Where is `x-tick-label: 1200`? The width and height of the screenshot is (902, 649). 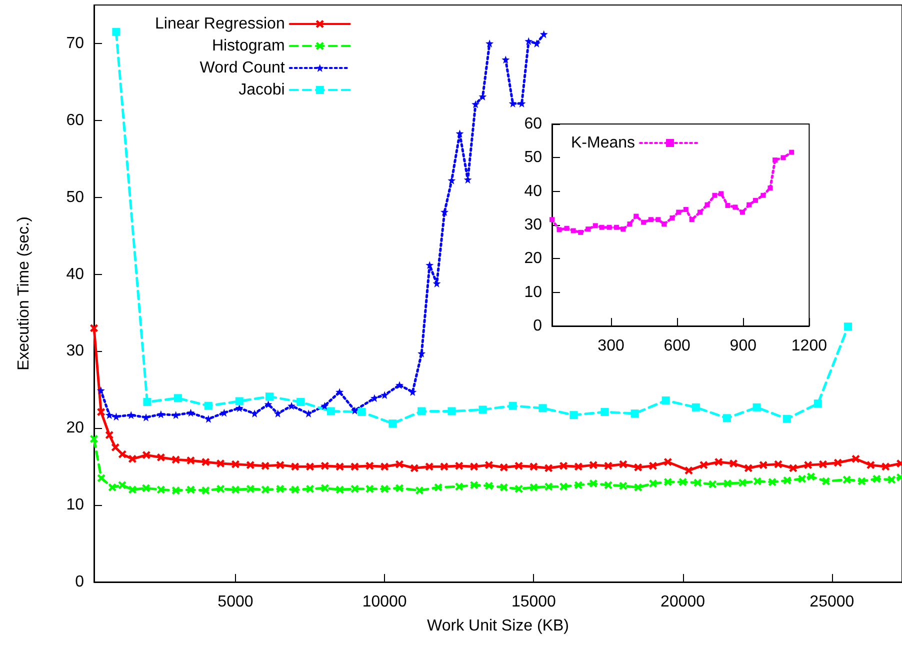 x-tick-label: 1200 is located at coordinates (809, 346).